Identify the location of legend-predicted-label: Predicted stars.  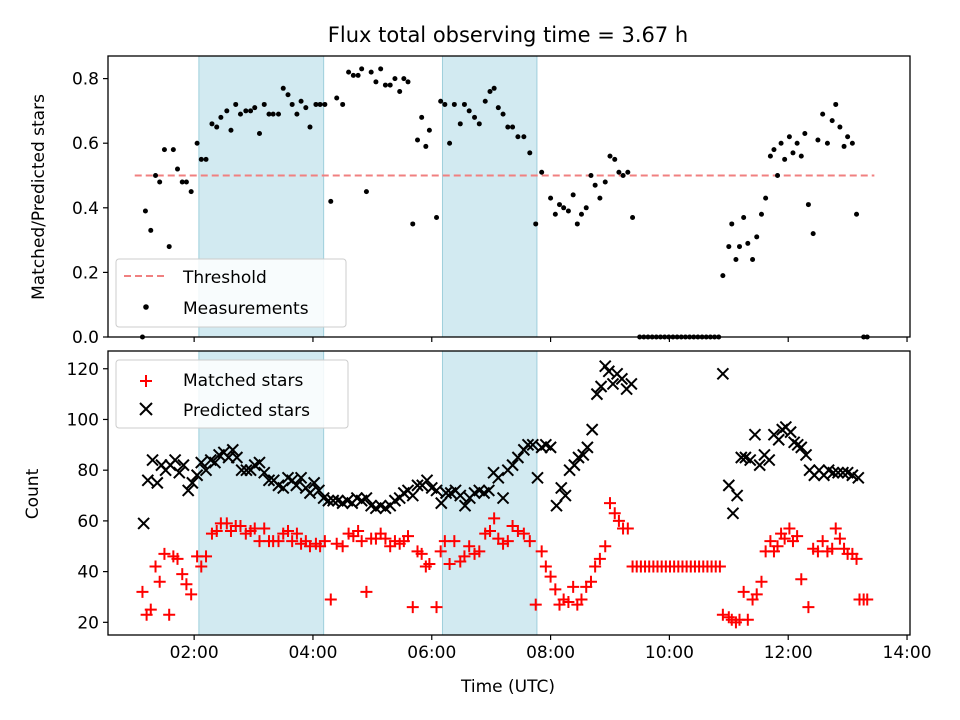
(246, 411).